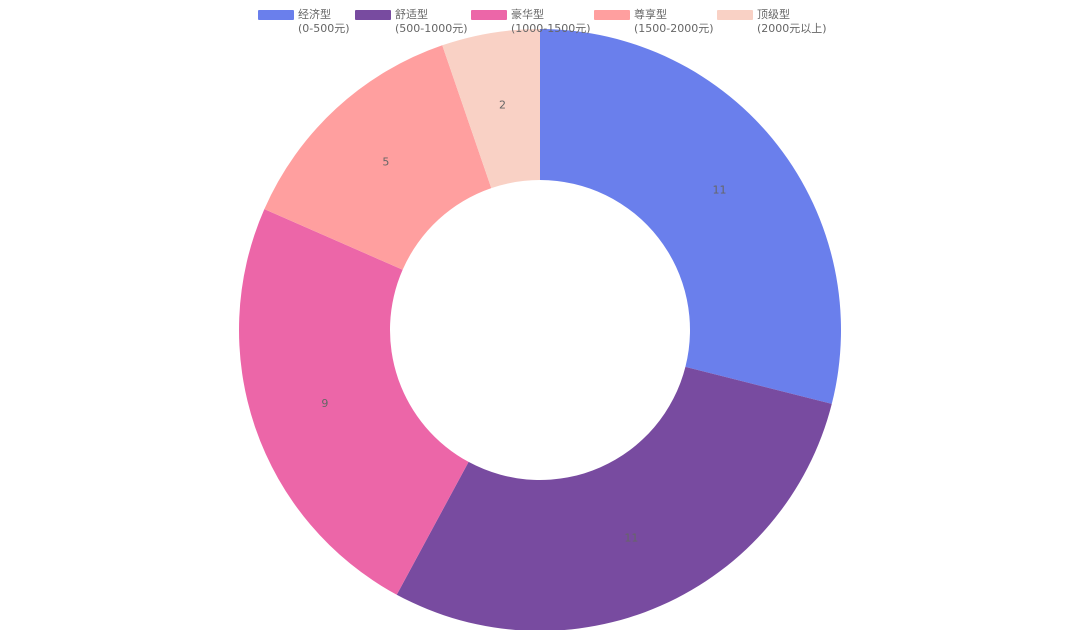  Describe the element at coordinates (502, 105) in the screenshot. I see `slice-value-label-5: 2` at that location.